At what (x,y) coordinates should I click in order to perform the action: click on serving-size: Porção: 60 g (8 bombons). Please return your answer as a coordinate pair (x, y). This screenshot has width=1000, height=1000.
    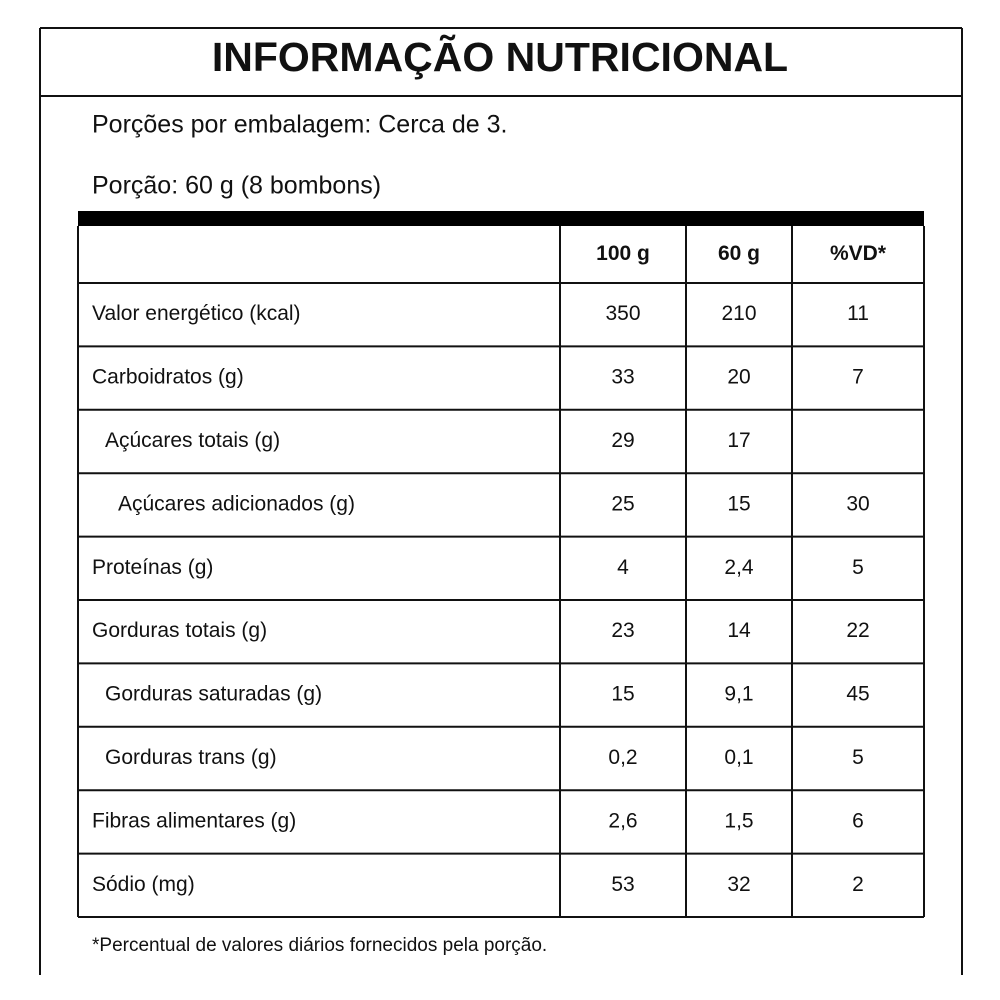
    Looking at the image, I should click on (236, 186).